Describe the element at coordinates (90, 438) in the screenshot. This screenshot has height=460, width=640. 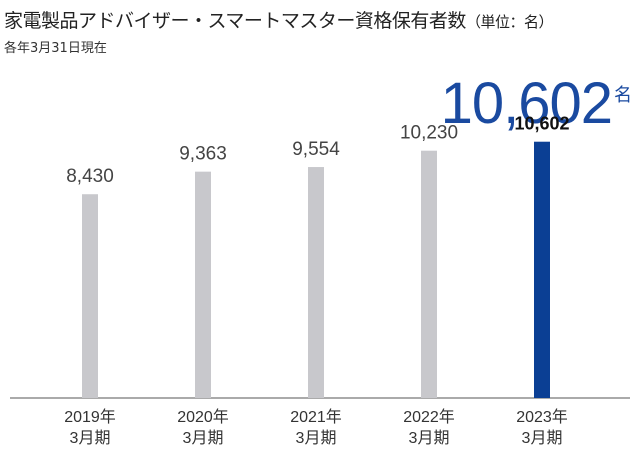
I see `x-tick-label-0-1: 3月期` at that location.